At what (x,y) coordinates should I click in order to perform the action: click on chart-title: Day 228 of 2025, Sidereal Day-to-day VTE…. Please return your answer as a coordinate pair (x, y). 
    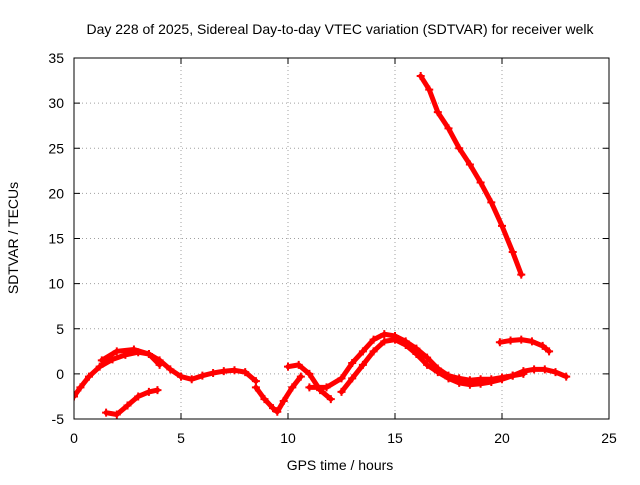
    Looking at the image, I should click on (340, 29).